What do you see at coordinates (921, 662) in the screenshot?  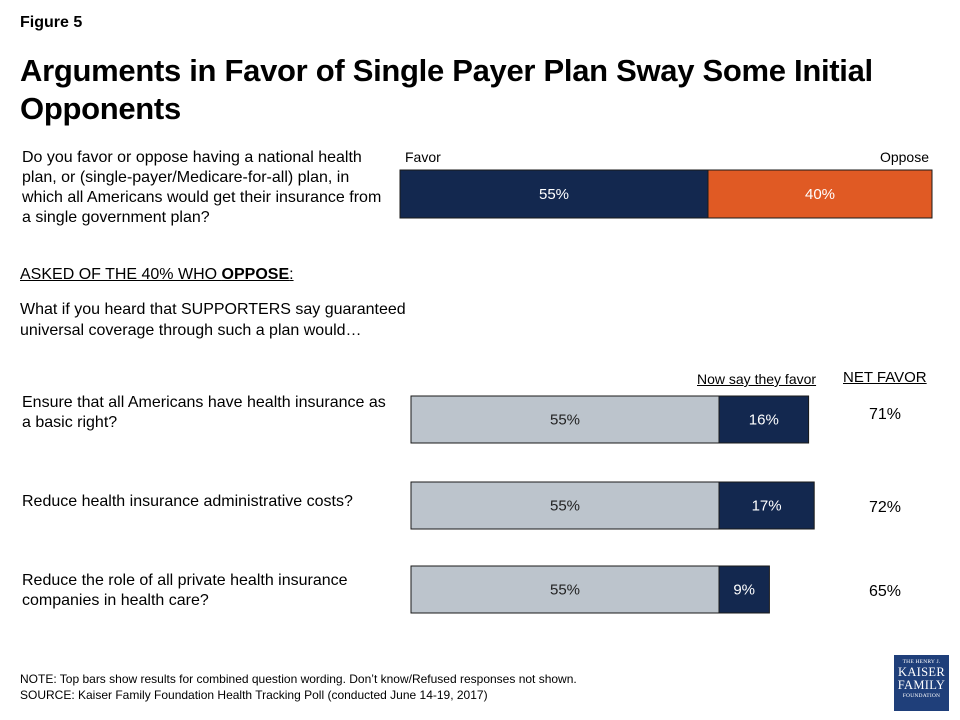 I see `logo-line-1: THE HENRY J.` at bounding box center [921, 662].